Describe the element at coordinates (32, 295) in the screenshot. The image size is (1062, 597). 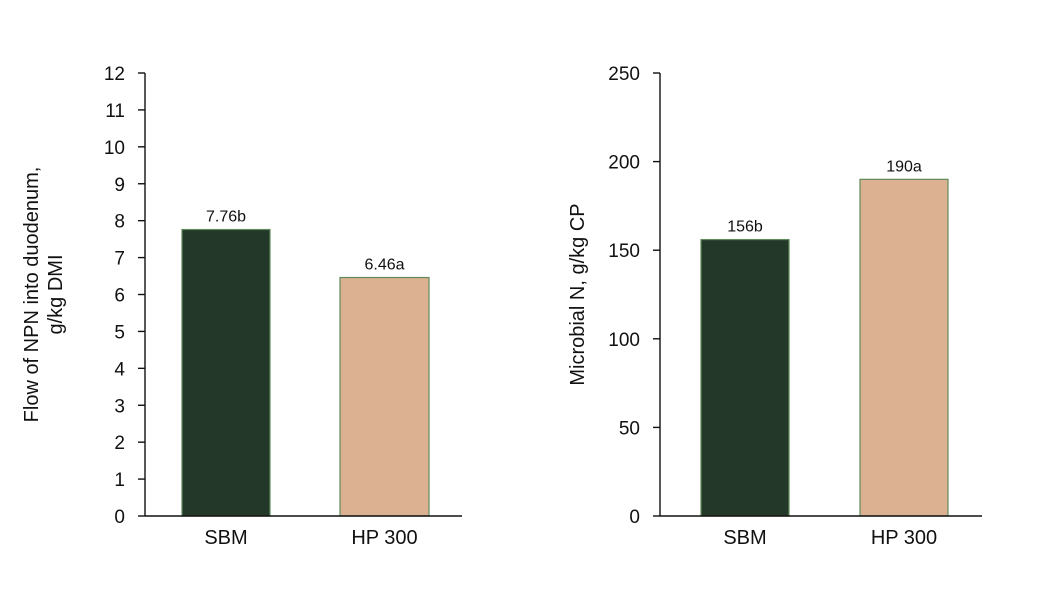
I see `y-axis-title-line: Flow of NPN into duodenum,` at that location.